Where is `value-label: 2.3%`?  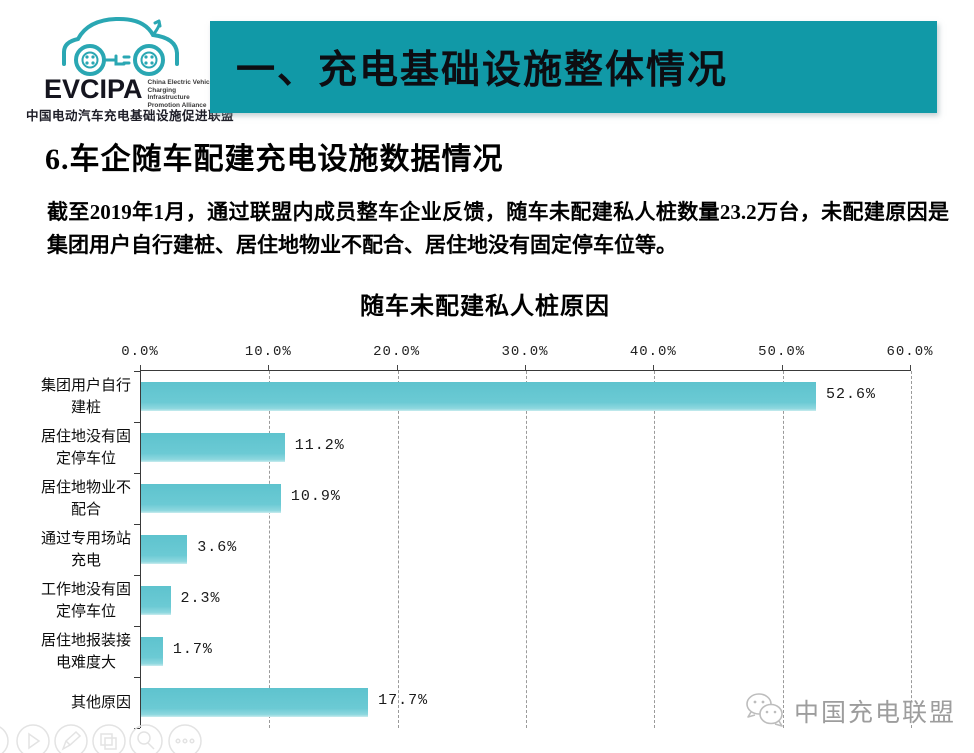
value-label: 2.3% is located at coordinates (200, 598).